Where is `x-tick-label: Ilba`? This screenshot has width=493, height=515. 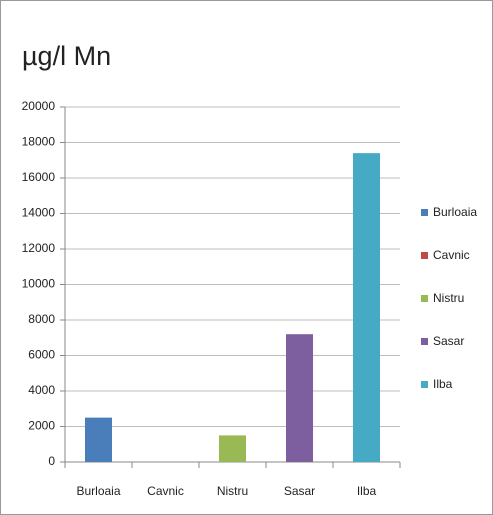 x-tick-label: Ilba is located at coordinates (367, 491).